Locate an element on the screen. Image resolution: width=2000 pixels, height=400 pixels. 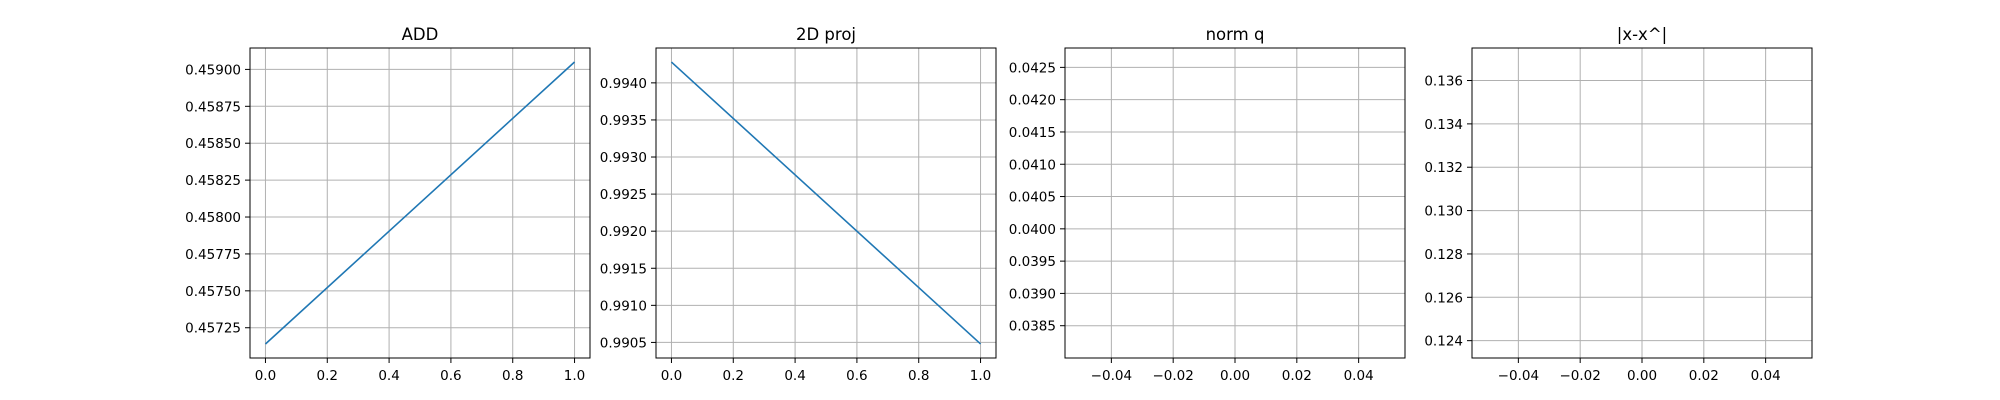
y-tick-label: 0.126 is located at coordinates (1443, 298).